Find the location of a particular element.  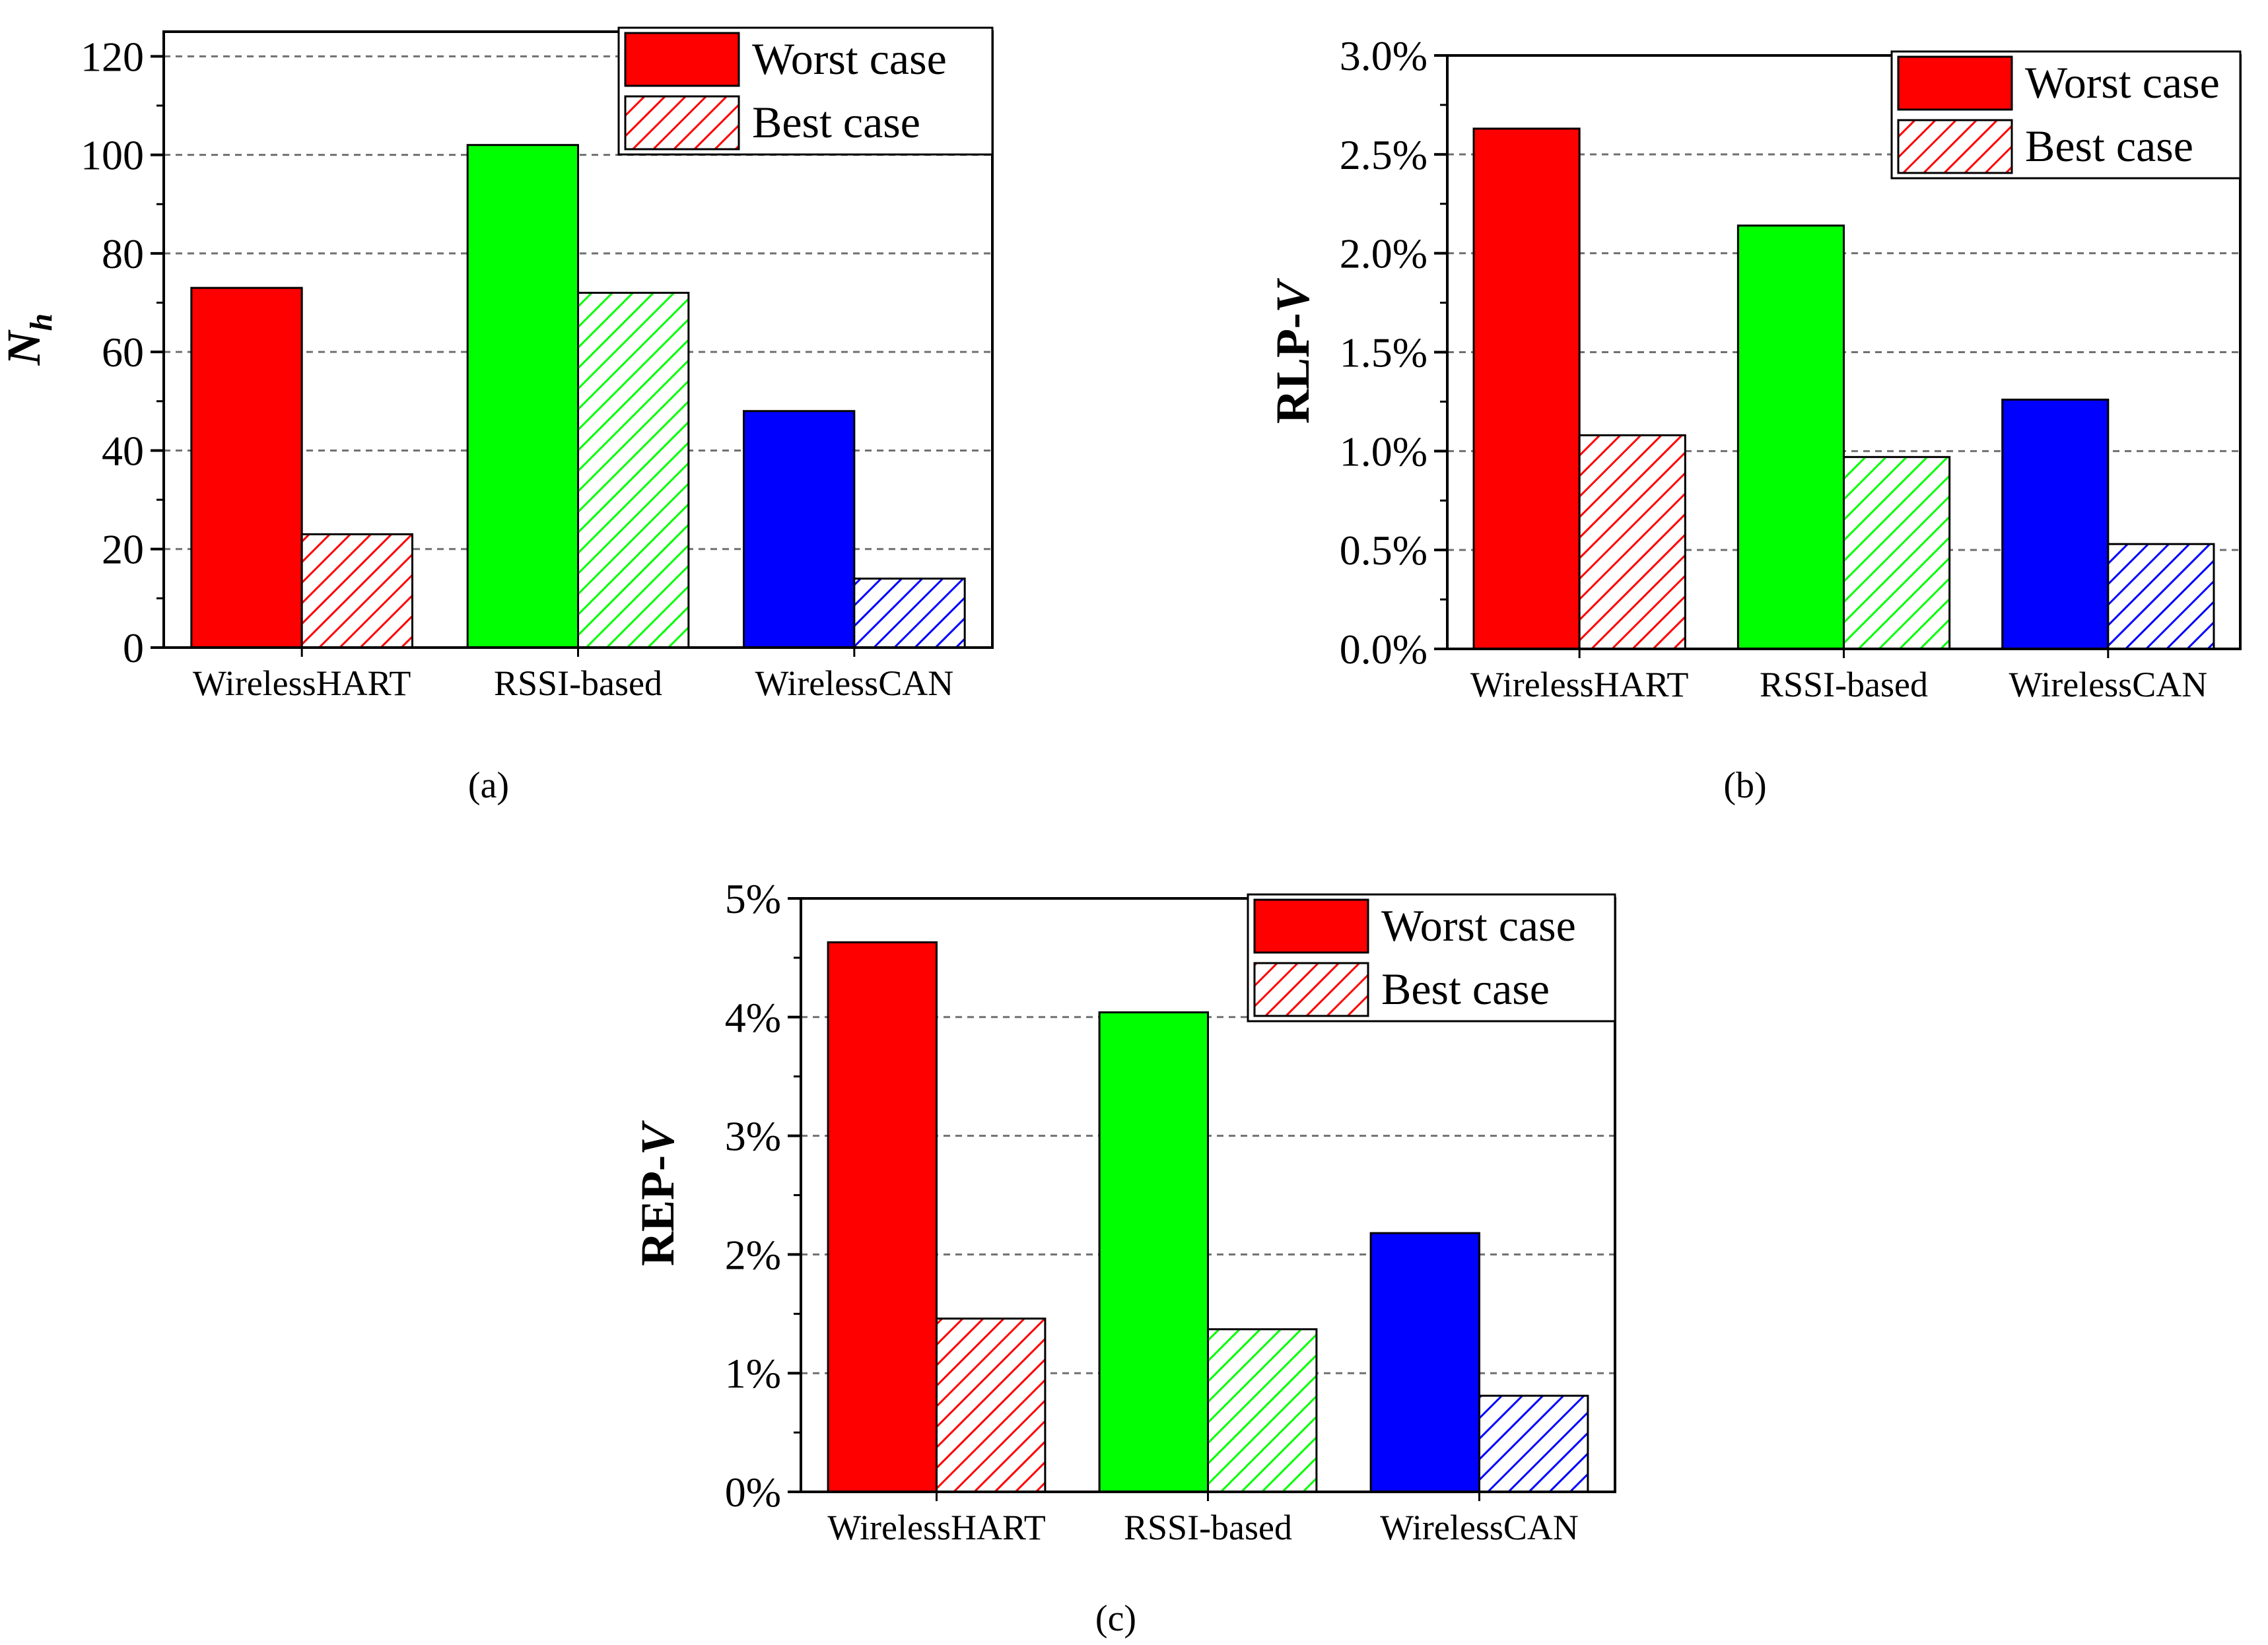

y-tick-label: 5% is located at coordinates (753, 898).